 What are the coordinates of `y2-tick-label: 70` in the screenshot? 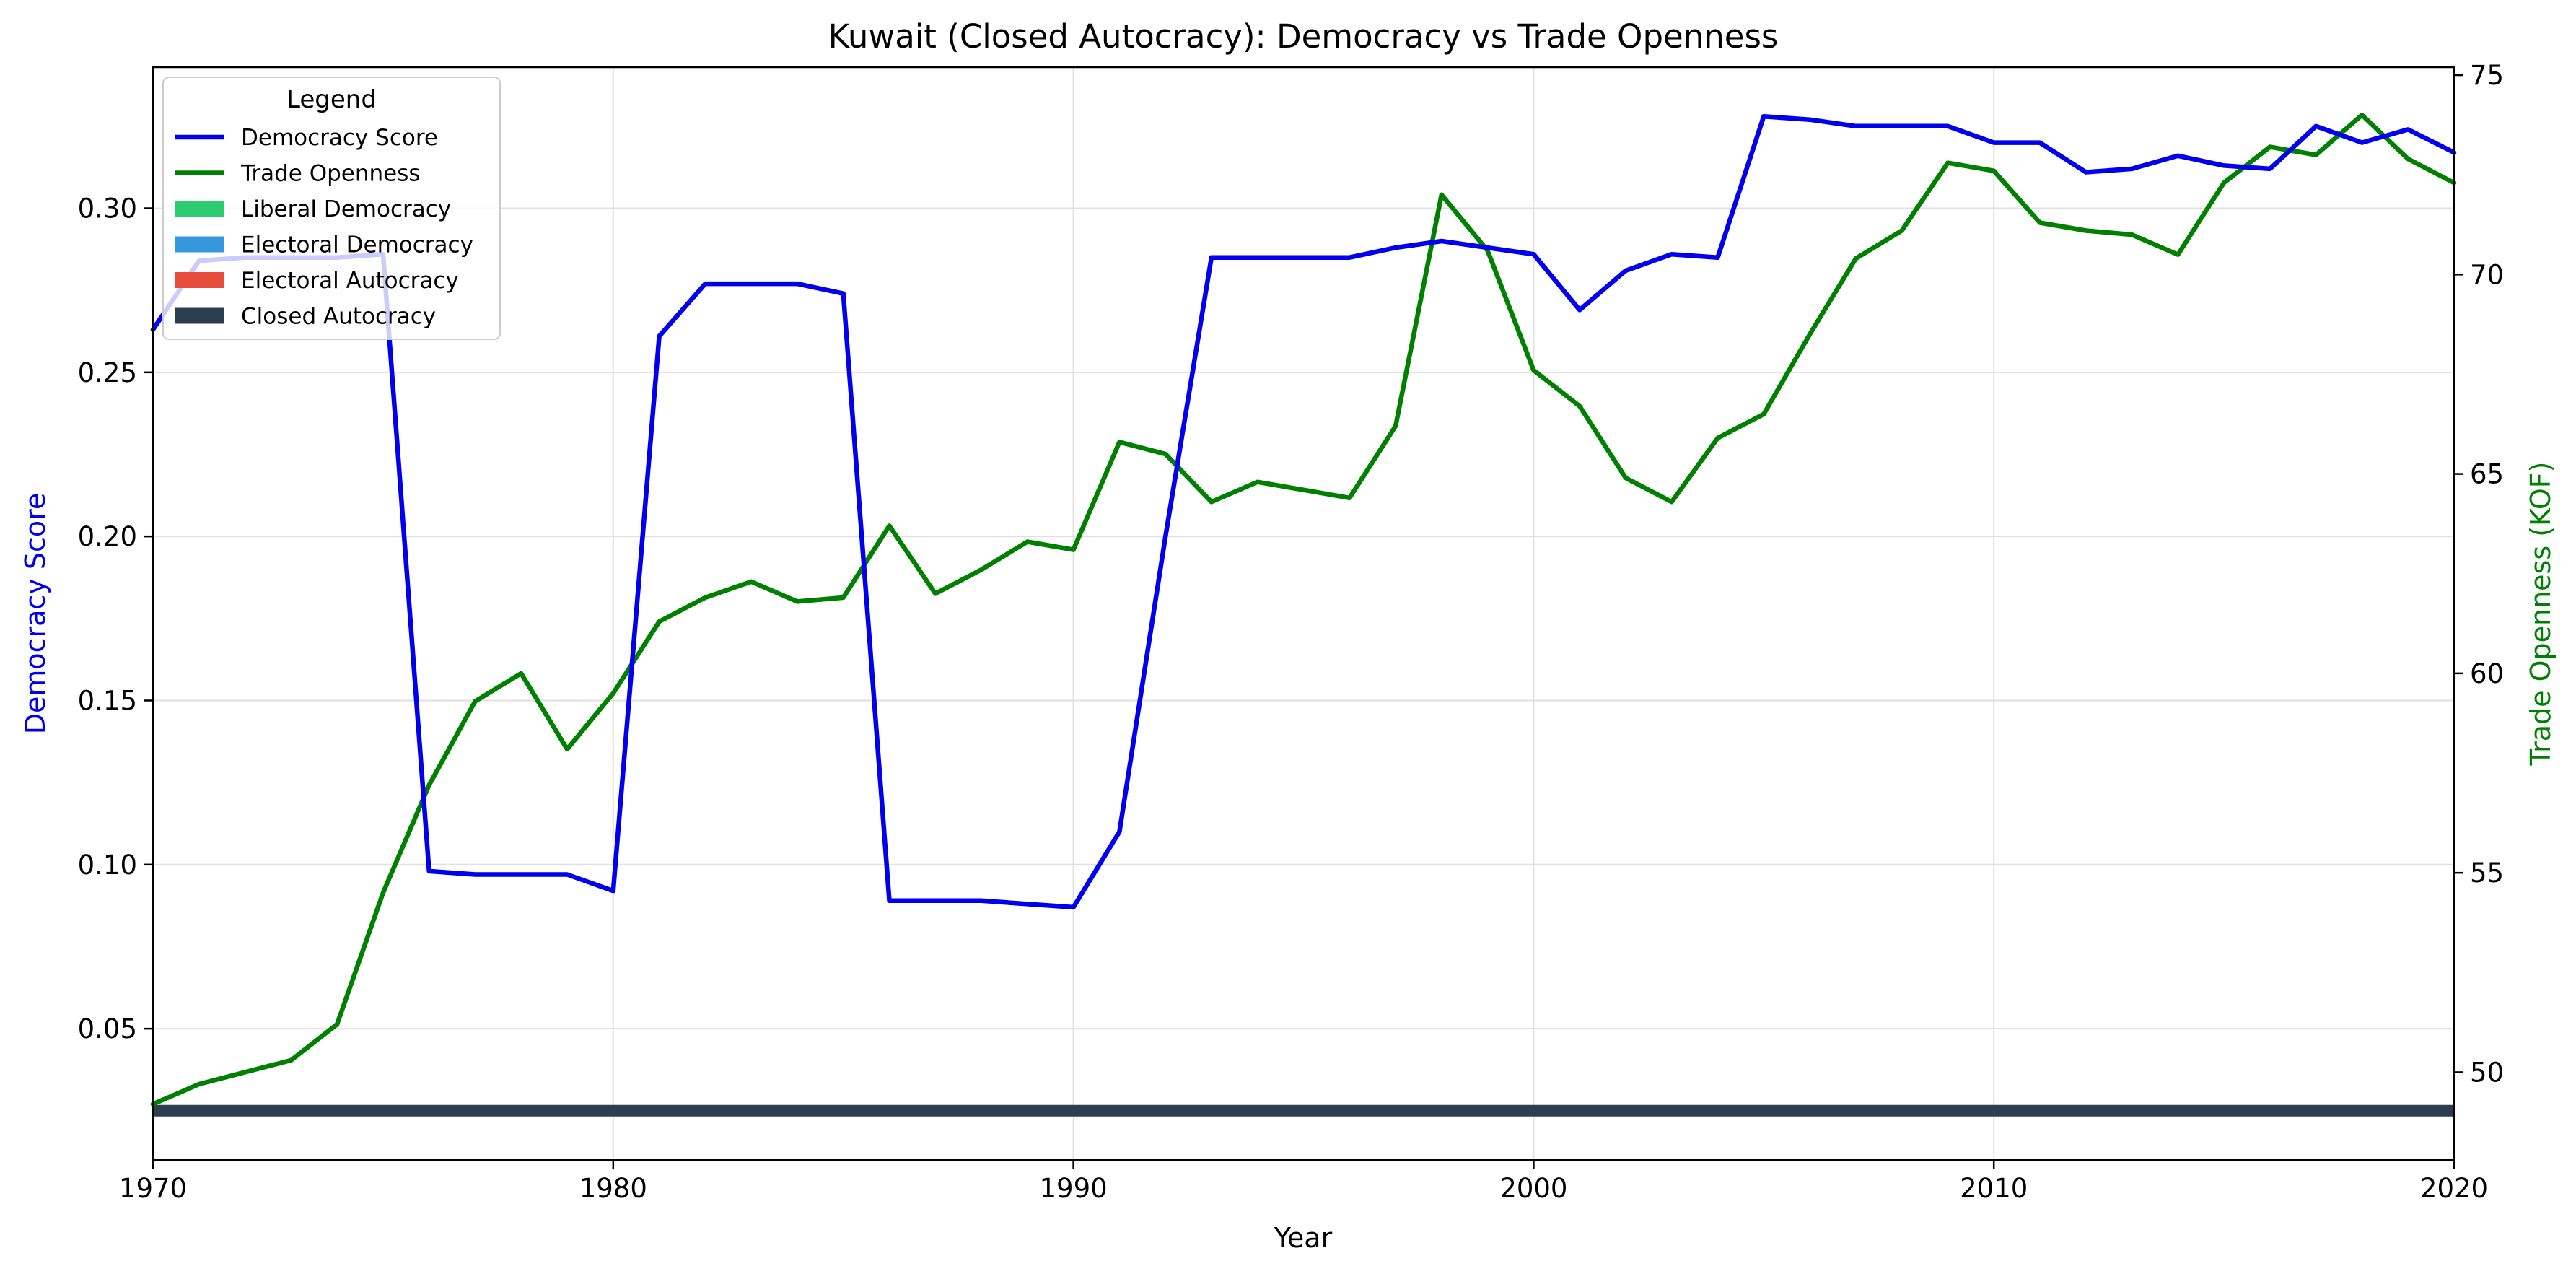 It's located at (2487, 274).